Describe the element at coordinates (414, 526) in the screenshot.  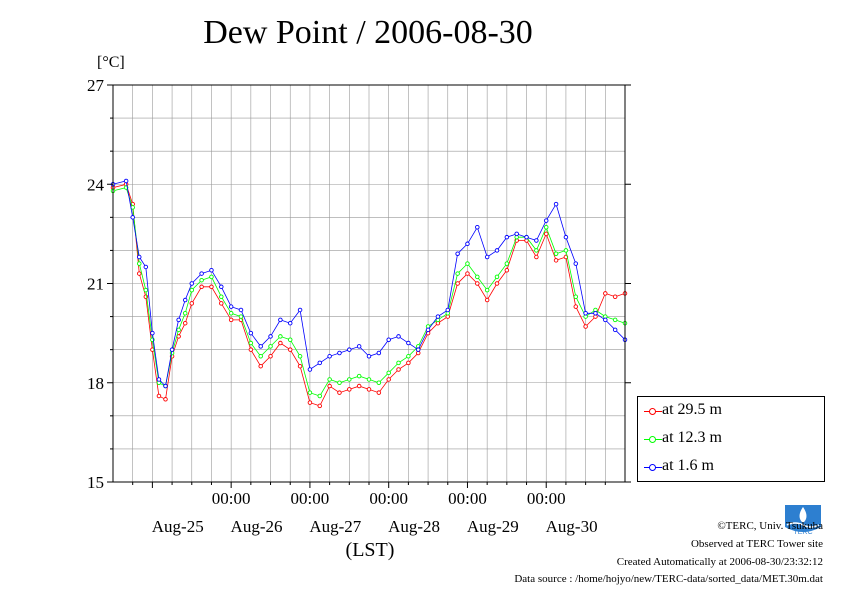
I see `date-label: Aug-28` at that location.